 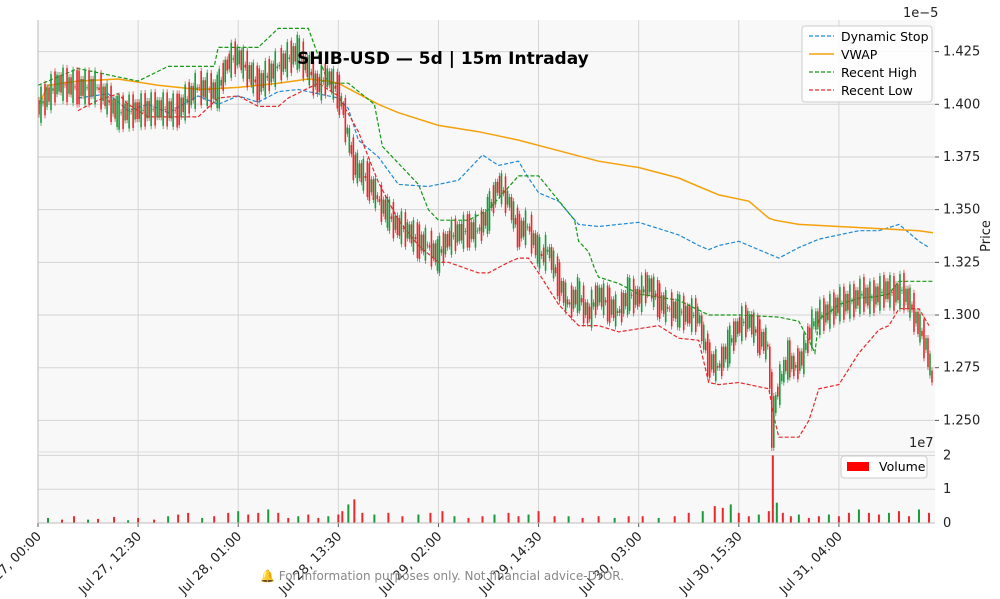 I want to click on x-tick-label: Jul 27, 12:30, so click(x=110, y=563).